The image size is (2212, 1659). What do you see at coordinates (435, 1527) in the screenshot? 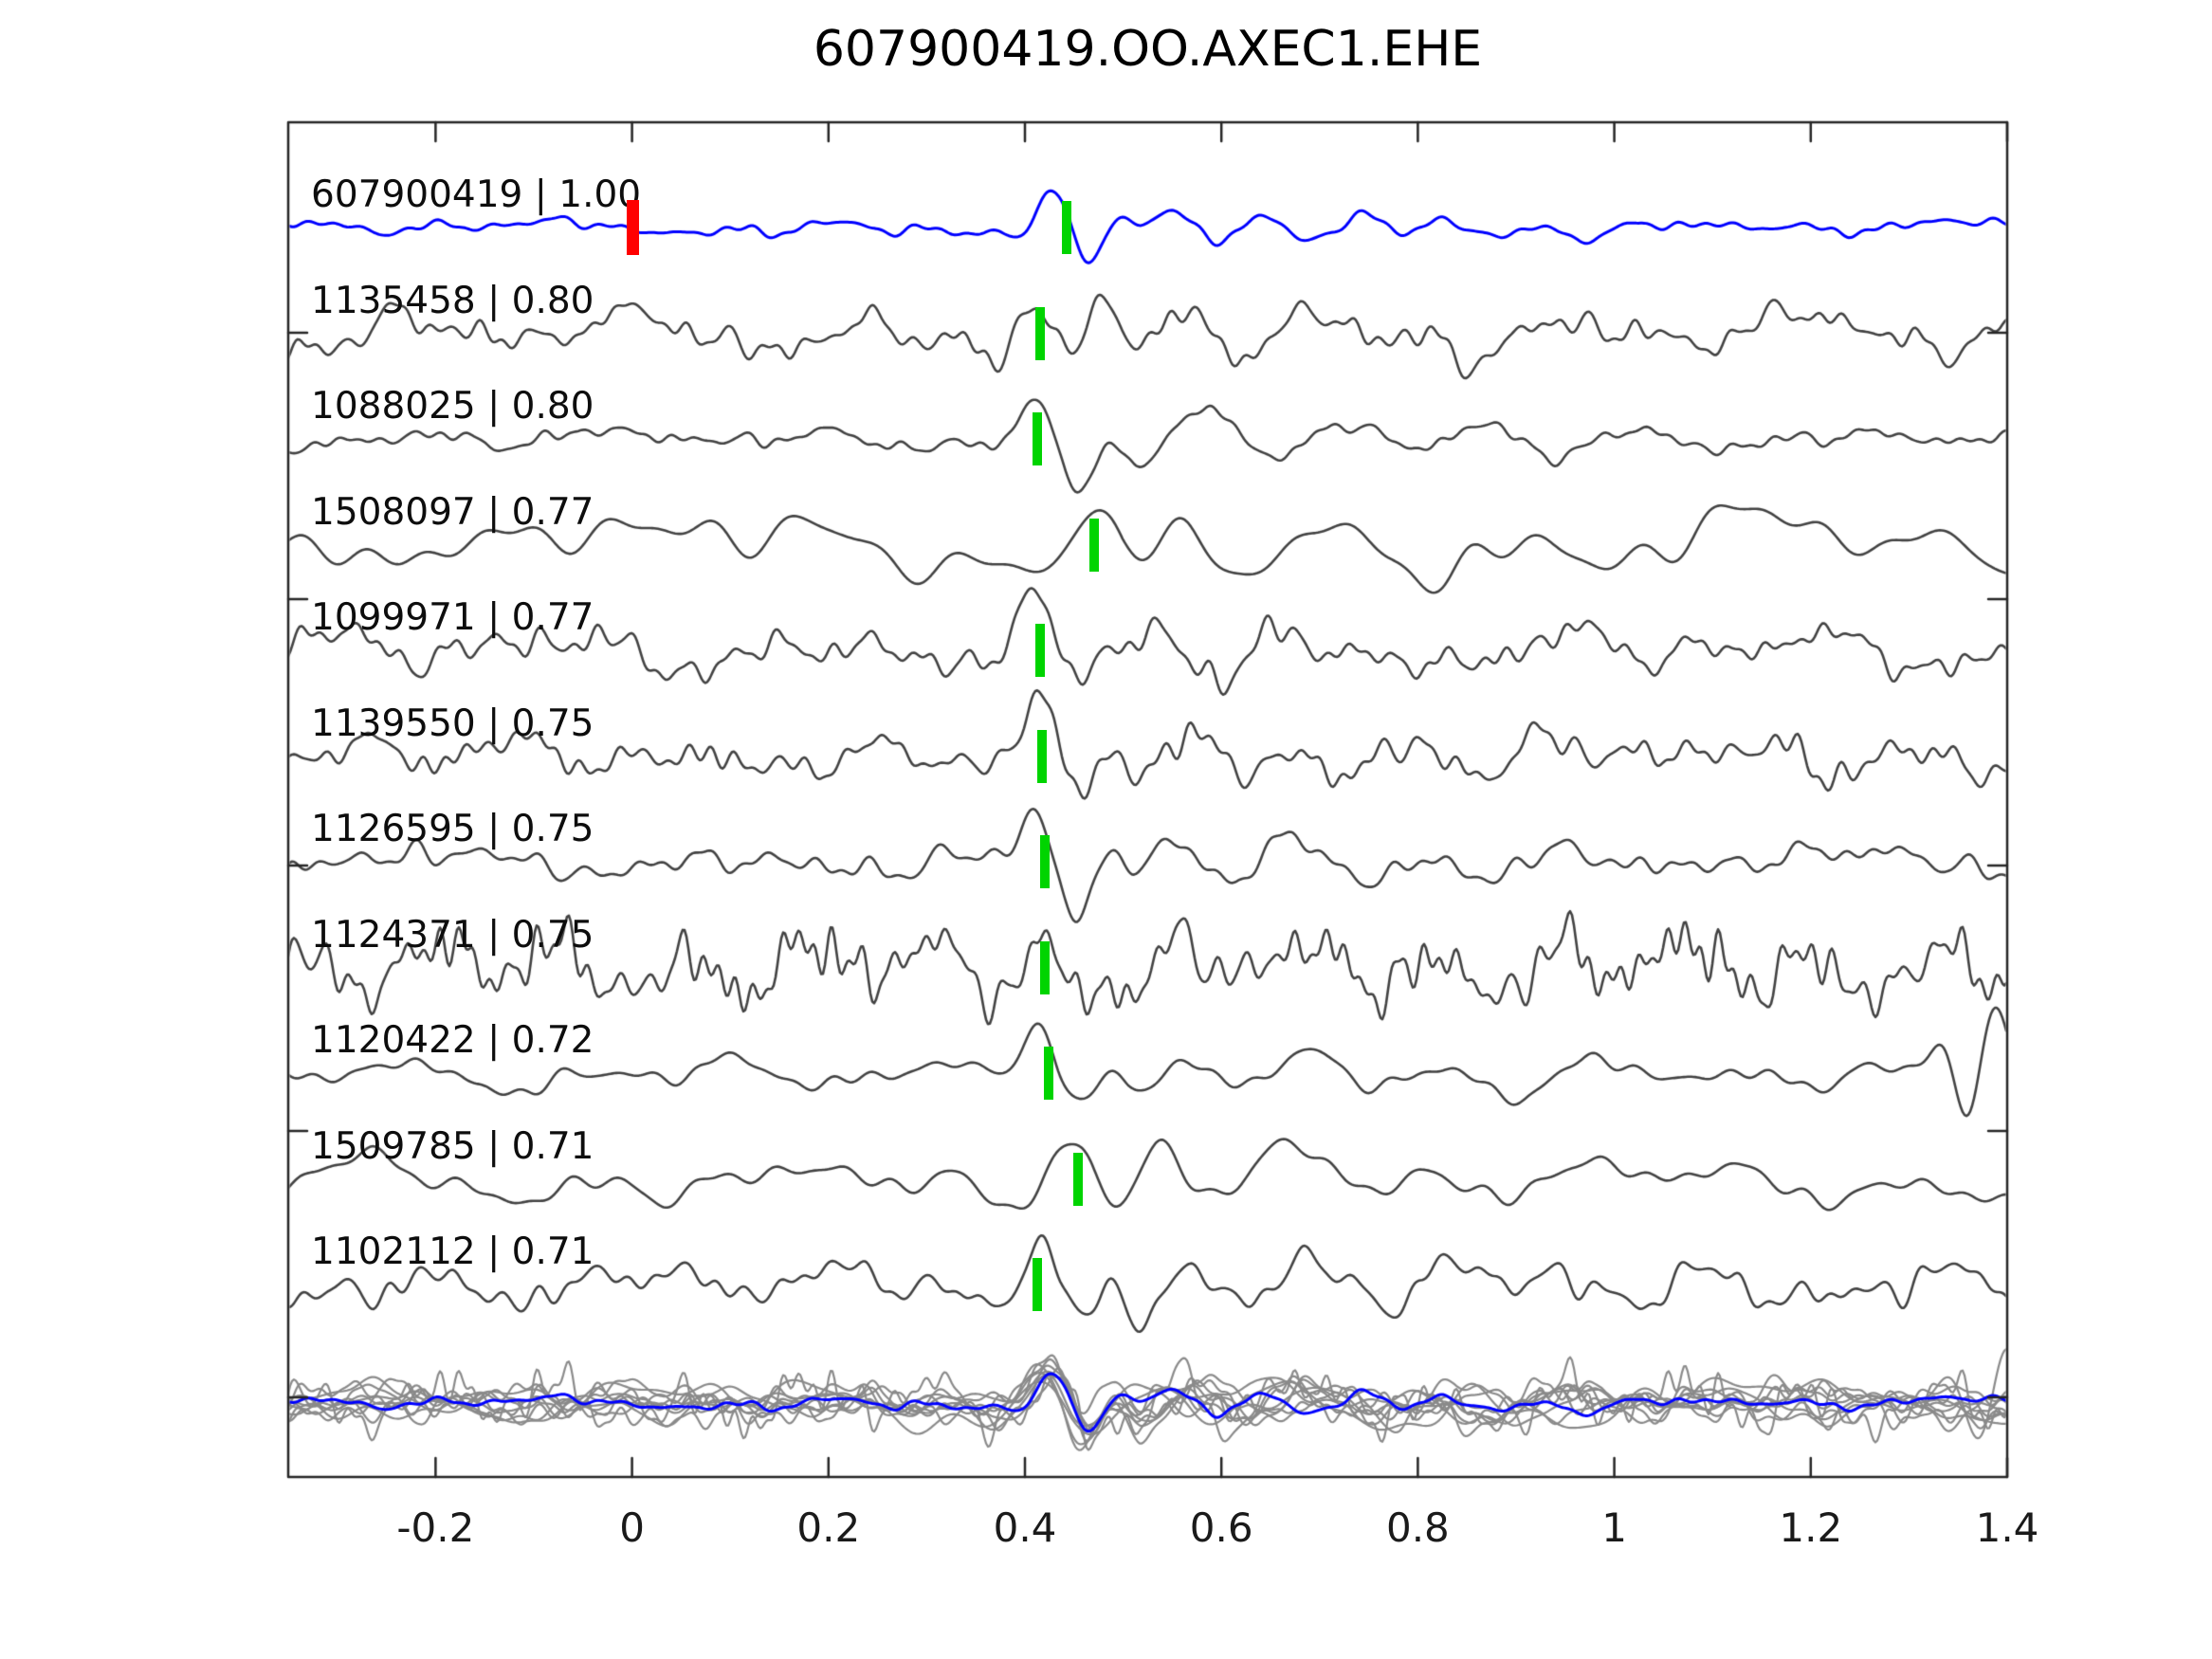
I see `x-tick-label: -0.2` at bounding box center [435, 1527].